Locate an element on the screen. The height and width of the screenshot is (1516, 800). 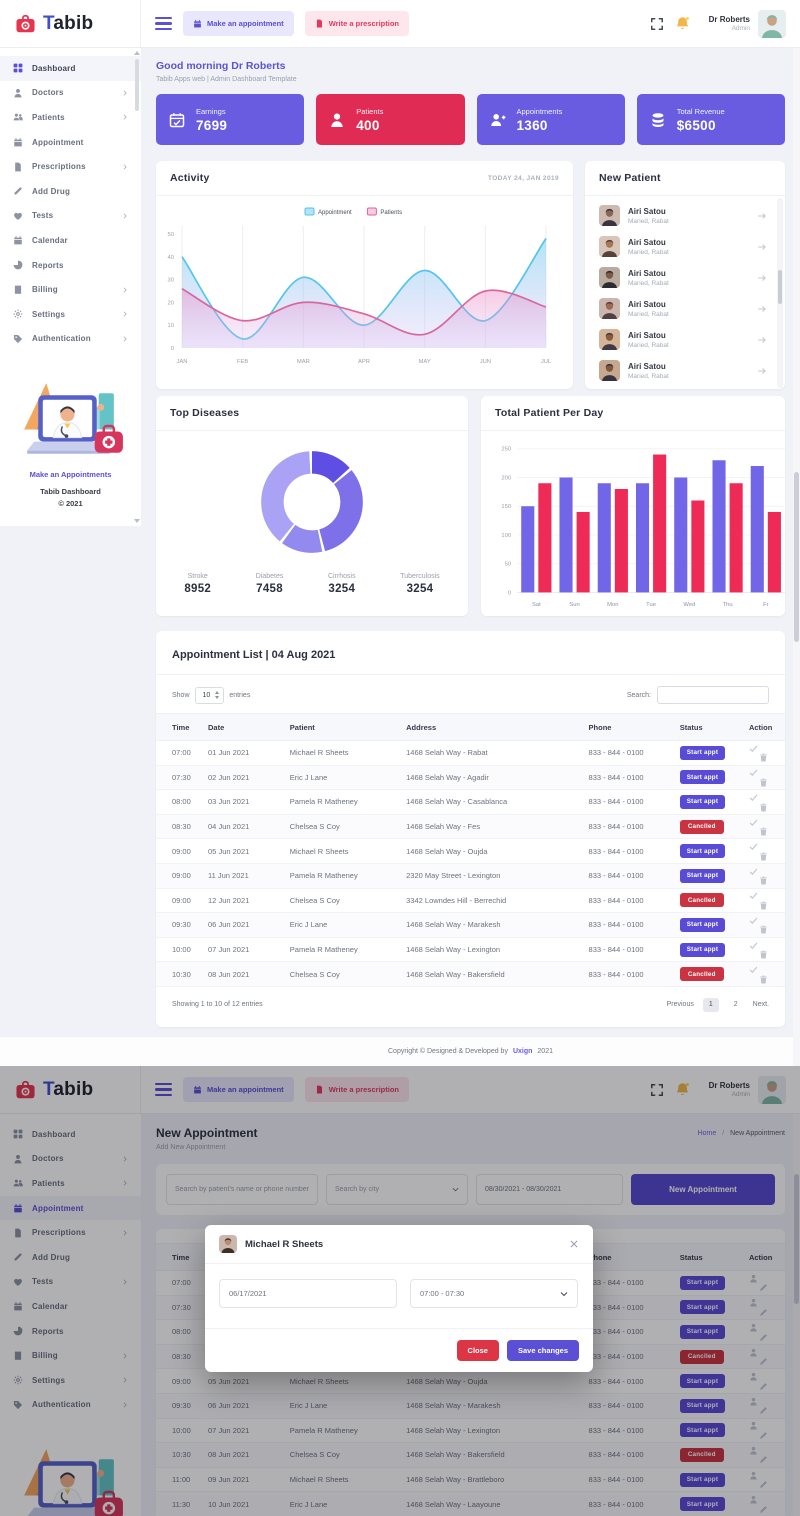
uxign-link: Uxign is located at coordinates (522, 1051).